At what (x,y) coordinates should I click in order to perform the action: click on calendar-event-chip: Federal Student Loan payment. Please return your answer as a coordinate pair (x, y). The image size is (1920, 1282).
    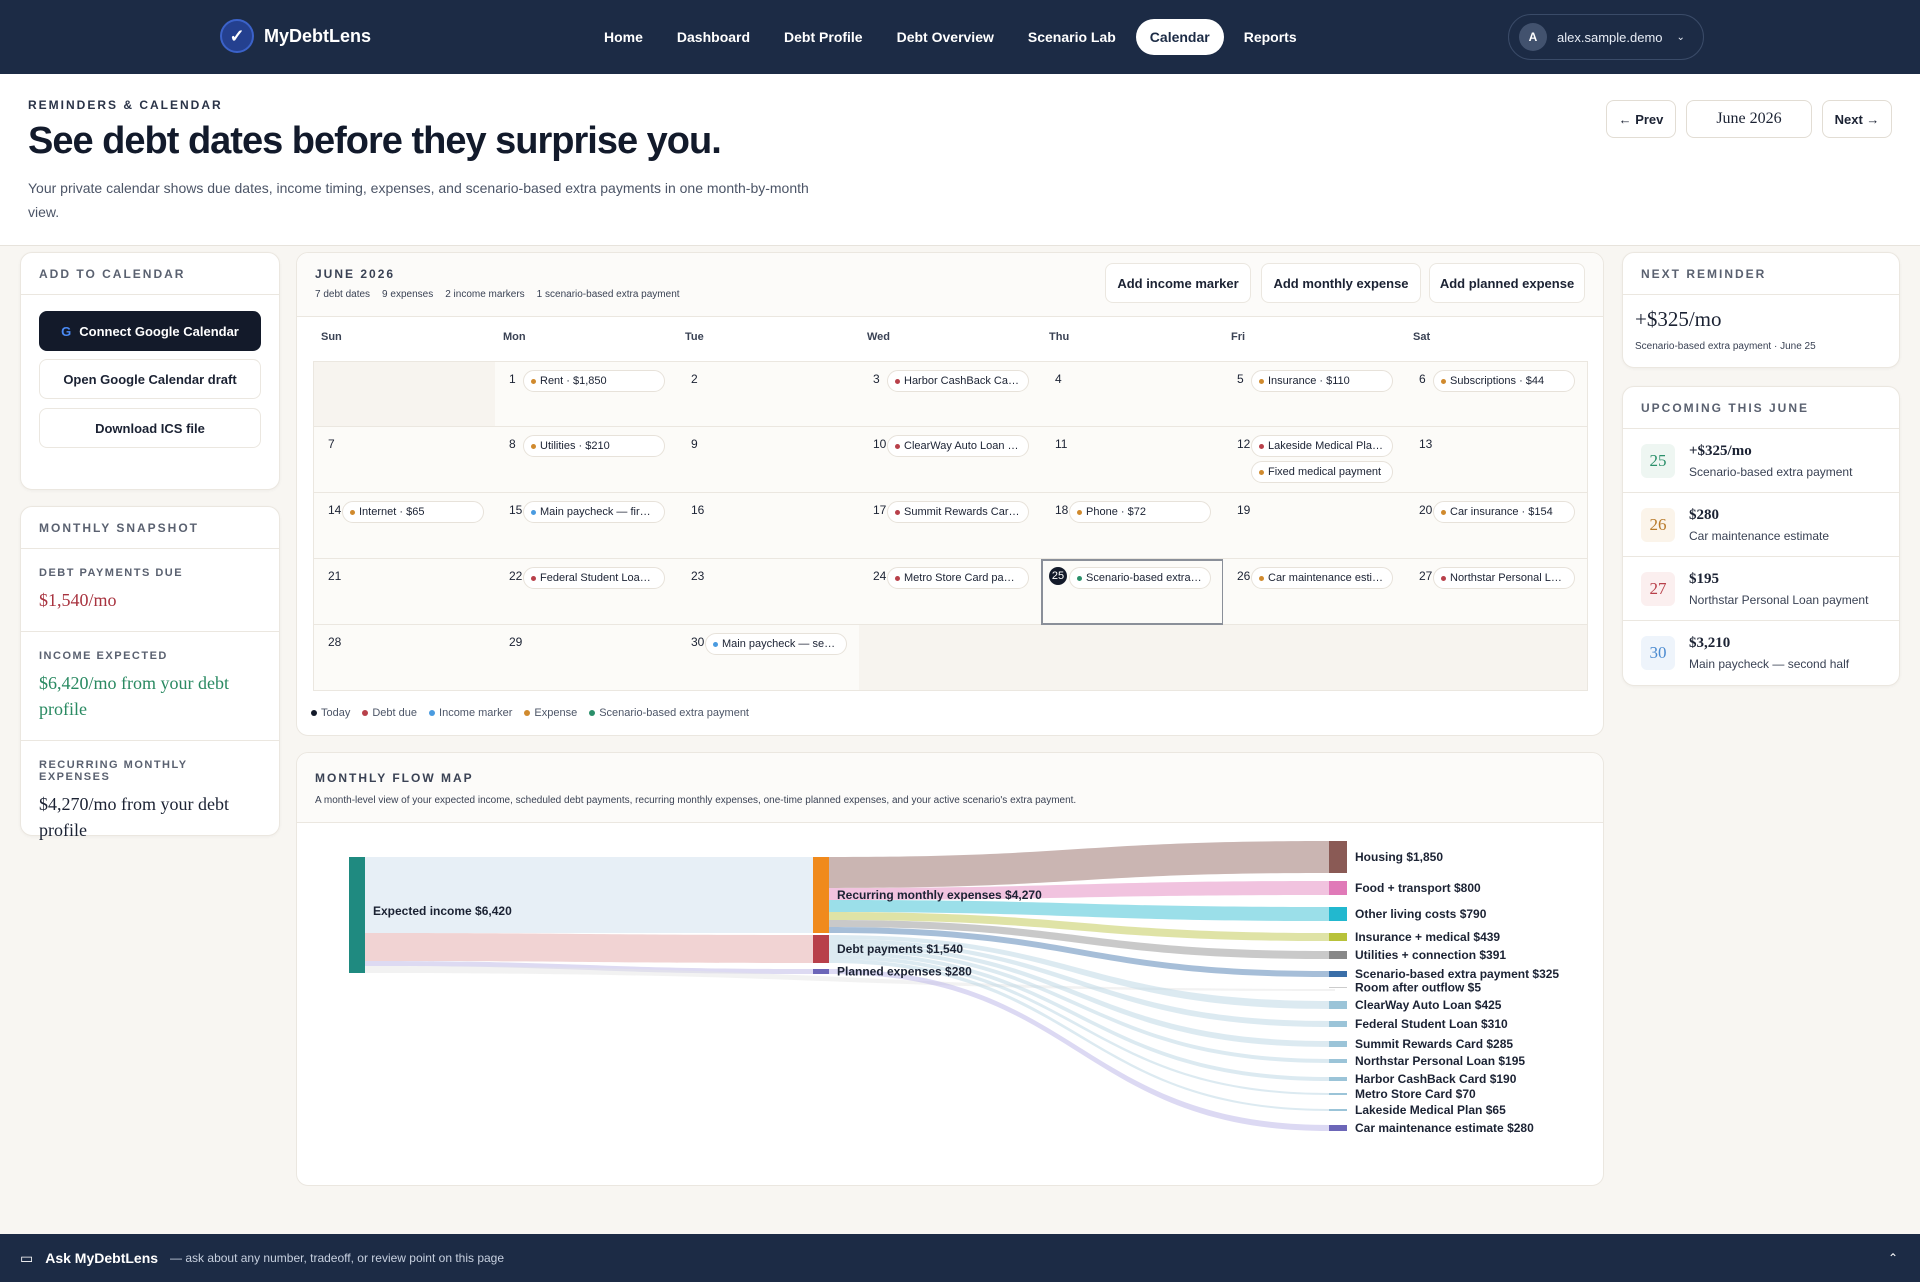
    Looking at the image, I should click on (594, 578).